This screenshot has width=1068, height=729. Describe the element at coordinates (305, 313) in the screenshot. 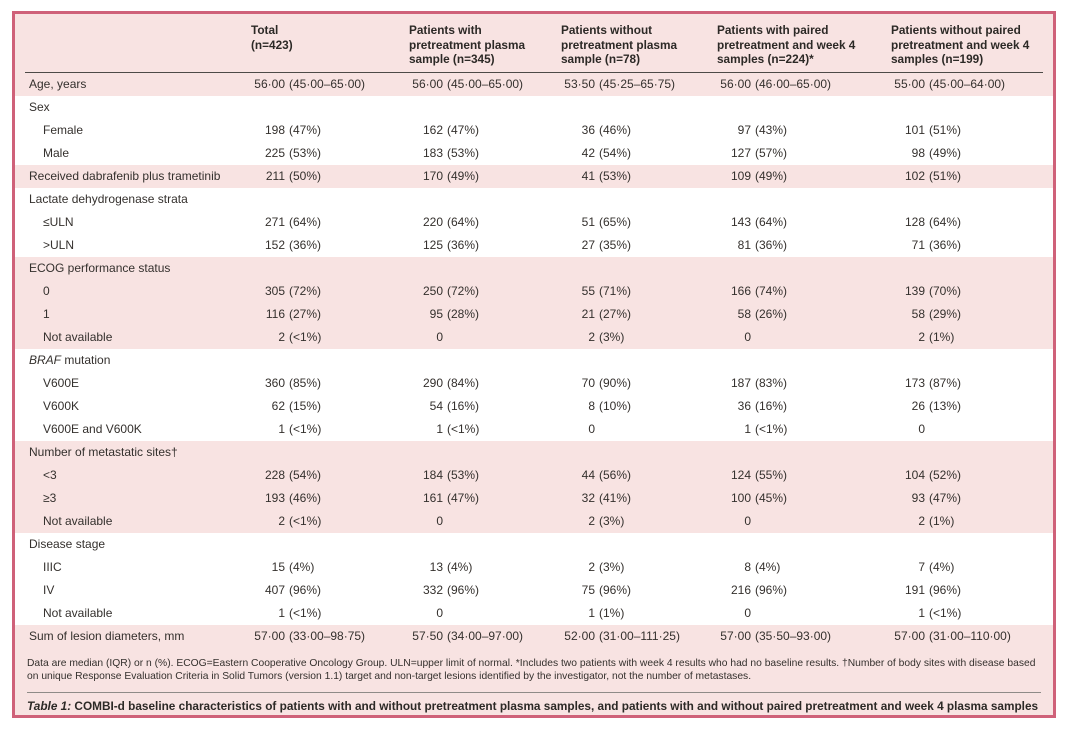

I see `cell-detail: (27%)` at that location.